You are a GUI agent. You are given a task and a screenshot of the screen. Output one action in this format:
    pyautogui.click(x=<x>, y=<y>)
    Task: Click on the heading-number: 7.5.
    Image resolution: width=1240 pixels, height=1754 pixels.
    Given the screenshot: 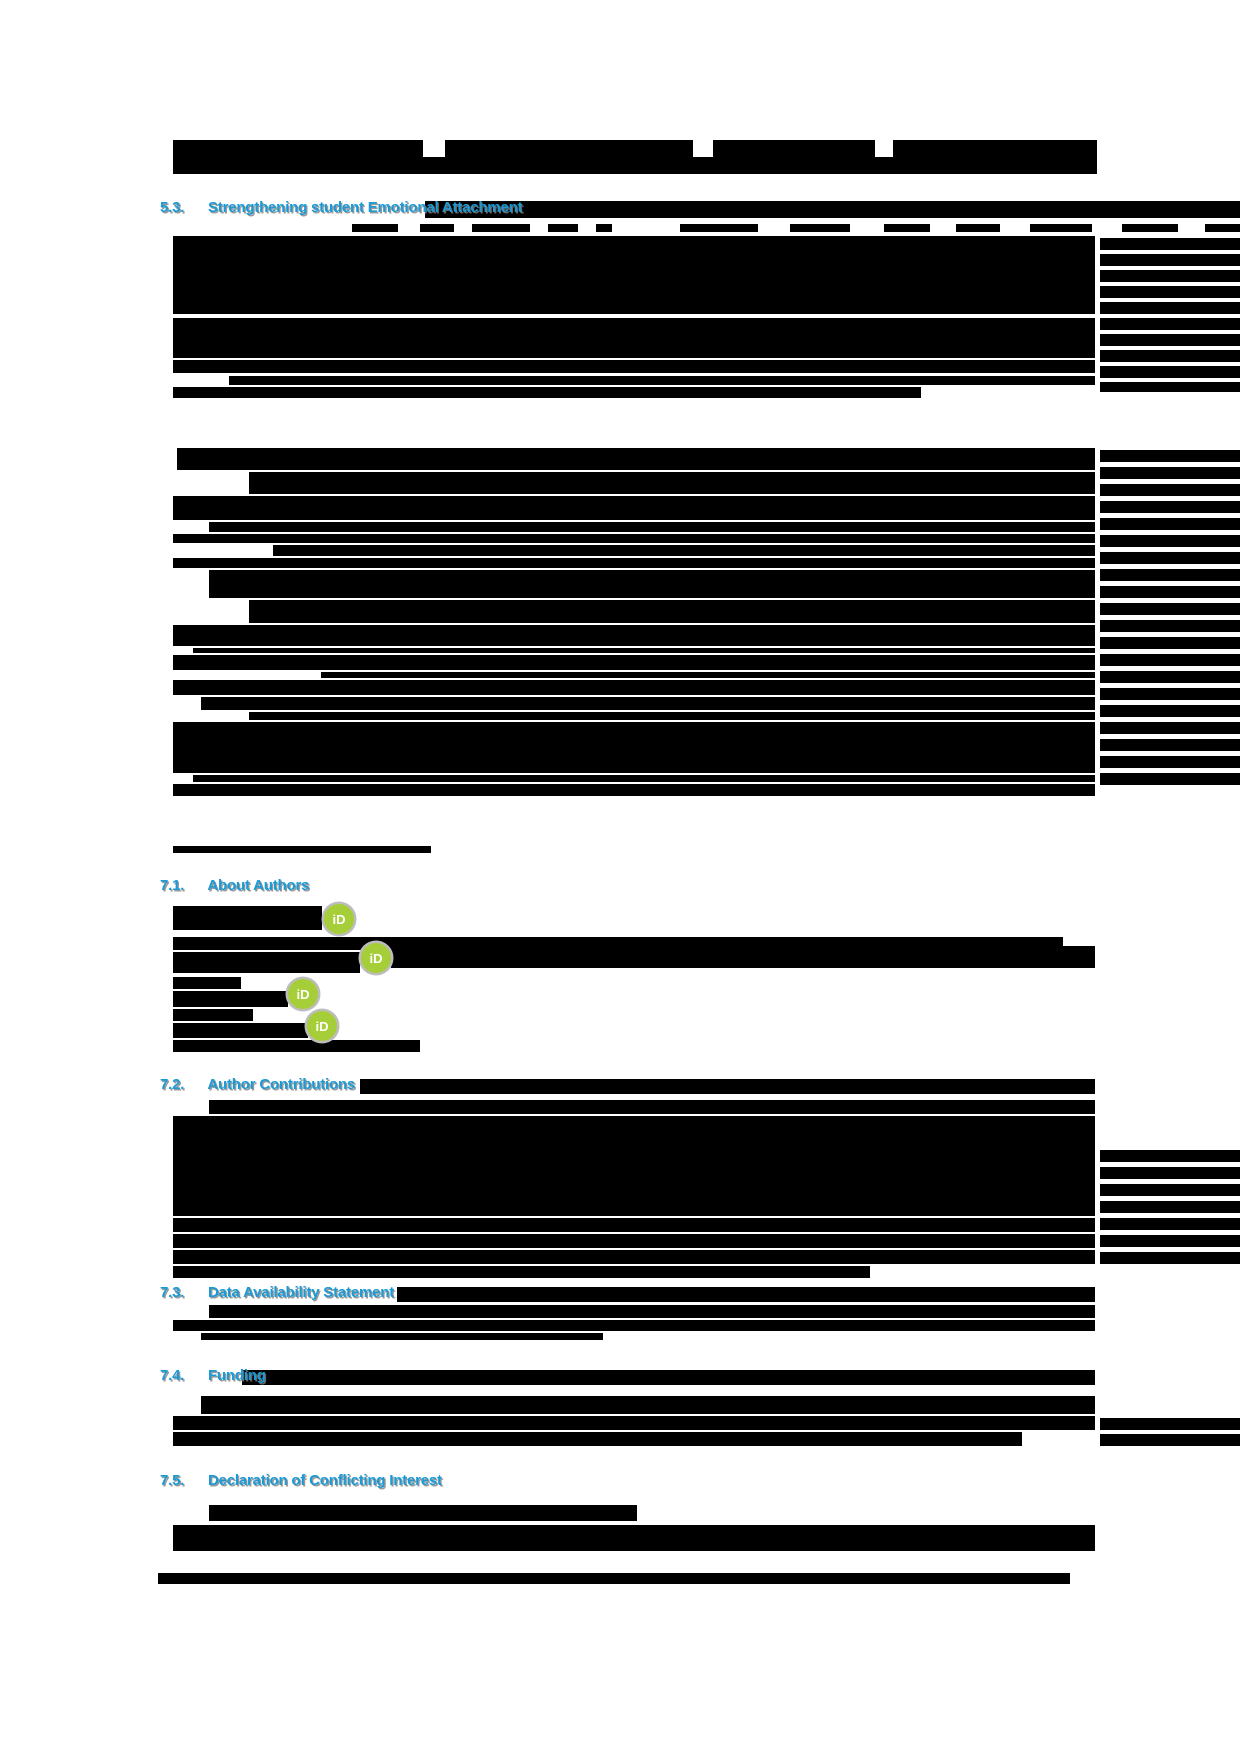 What is the action you would take?
    pyautogui.click(x=172, y=1480)
    